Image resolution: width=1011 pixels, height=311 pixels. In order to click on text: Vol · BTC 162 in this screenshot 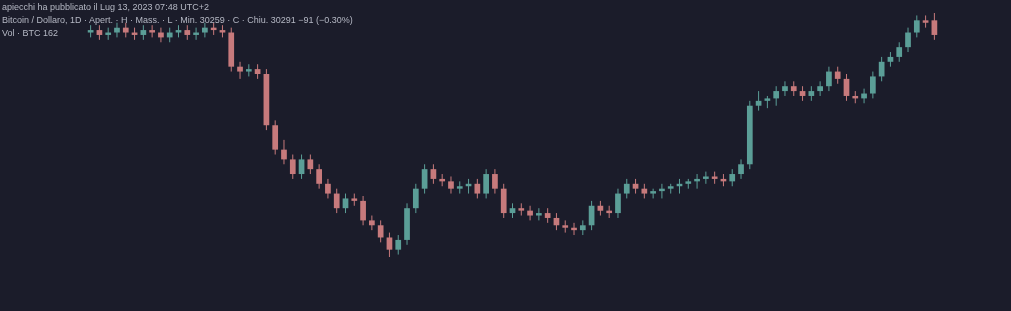, I will do `click(31, 33)`.